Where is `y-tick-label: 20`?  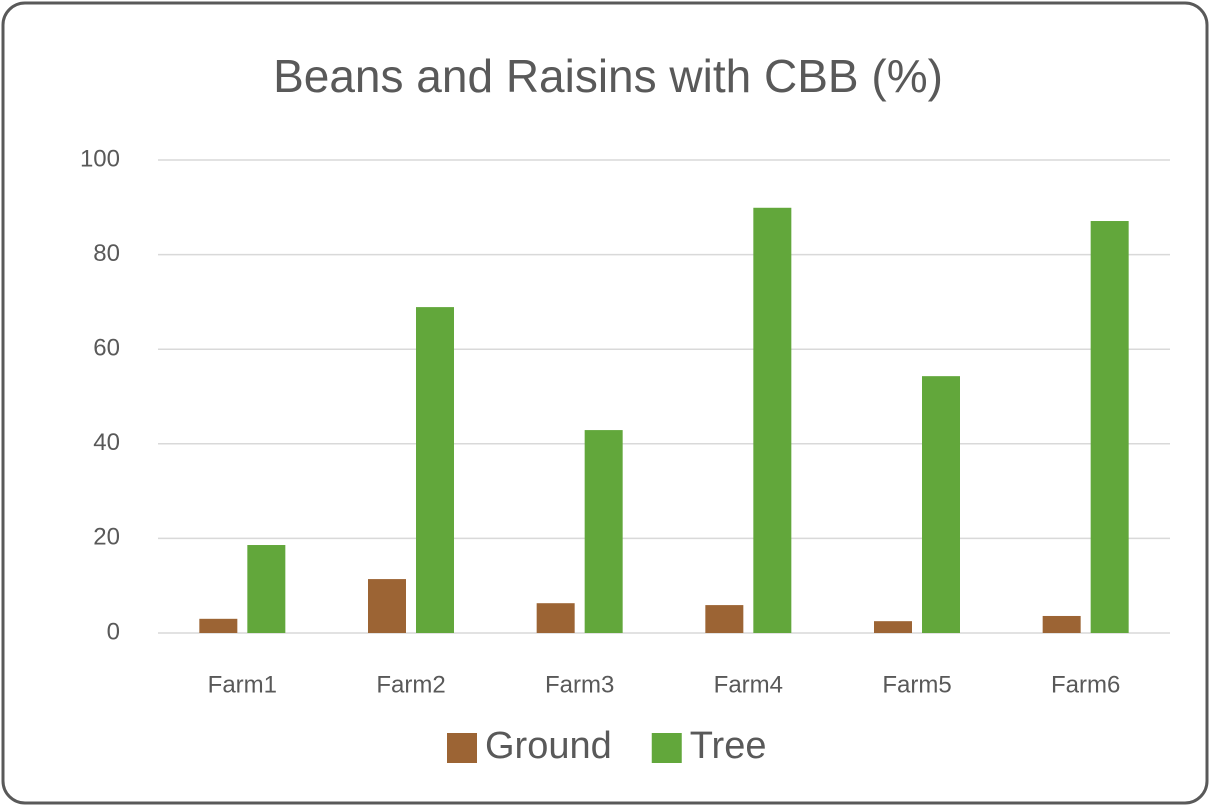 y-tick-label: 20 is located at coordinates (106, 537).